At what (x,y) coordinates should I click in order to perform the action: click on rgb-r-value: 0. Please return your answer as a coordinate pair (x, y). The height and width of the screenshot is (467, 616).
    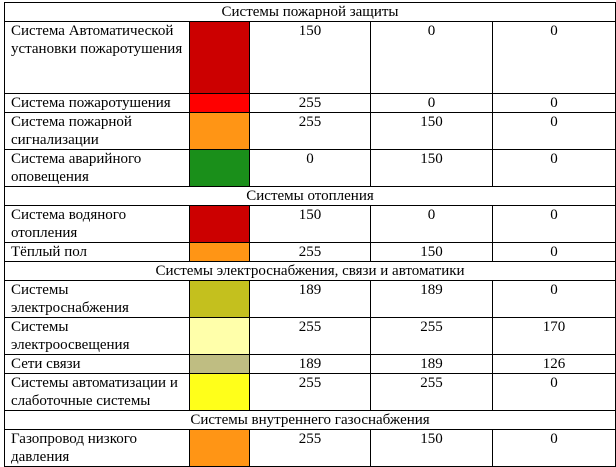
    Looking at the image, I should click on (310, 168).